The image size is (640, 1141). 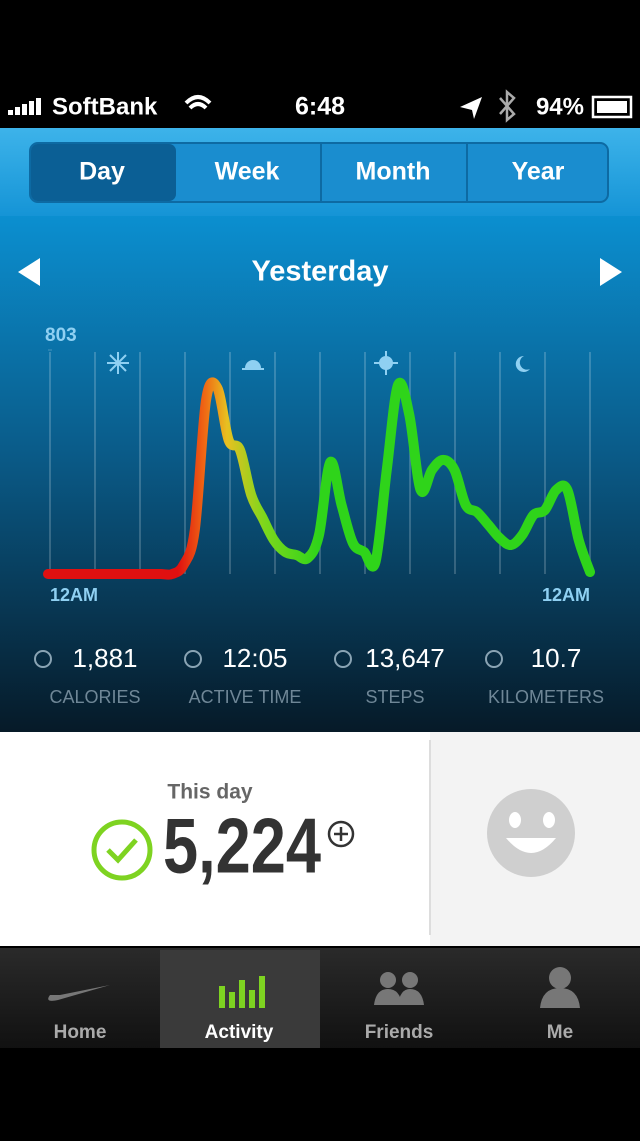 I want to click on tab-label: Me, so click(x=560, y=1032).